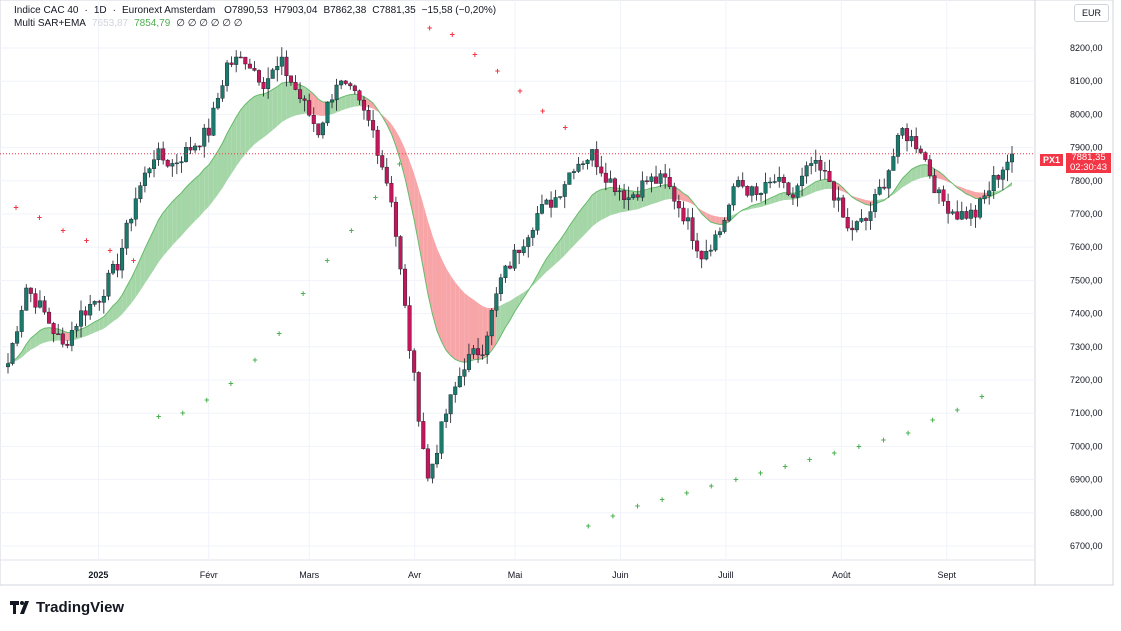 The width and height of the screenshot is (1121, 631). Describe the element at coordinates (67, 607) in the screenshot. I see `tradingview-logo: TradingView` at that location.